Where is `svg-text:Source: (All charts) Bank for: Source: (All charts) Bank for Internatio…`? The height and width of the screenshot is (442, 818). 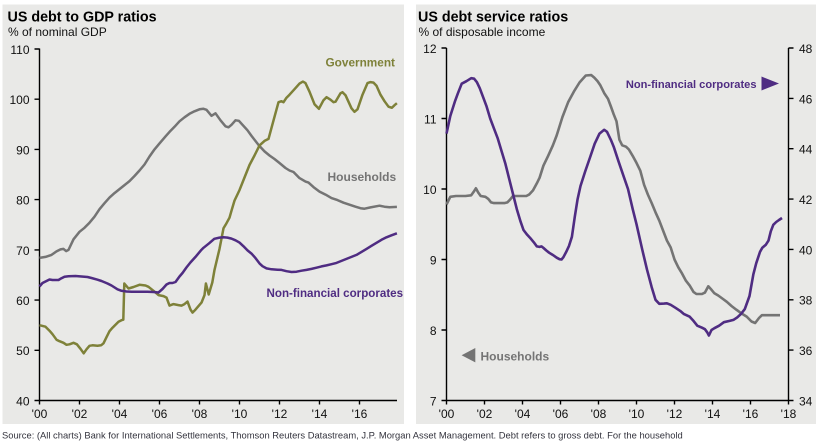
svg-text:Source: (All charts) Bank for: Source: (All charts) Bank for Internatio… is located at coordinates (342, 435).